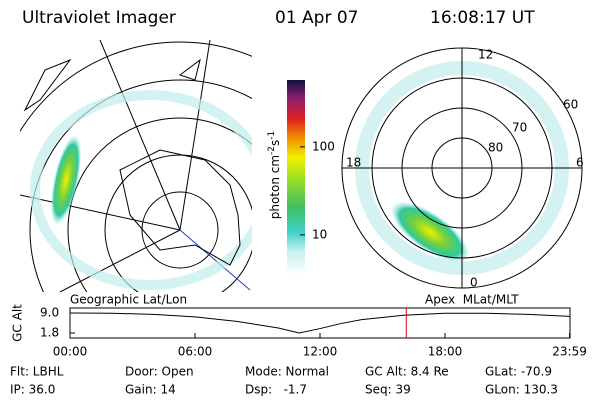 This screenshot has height=400, width=600. I want to click on colorbar-tick-label: 10, so click(319, 234).